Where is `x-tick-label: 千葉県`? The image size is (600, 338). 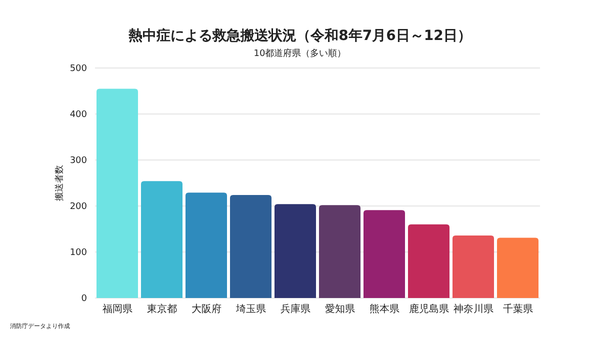
x-tick-label: 千葉県 is located at coordinates (517, 309).